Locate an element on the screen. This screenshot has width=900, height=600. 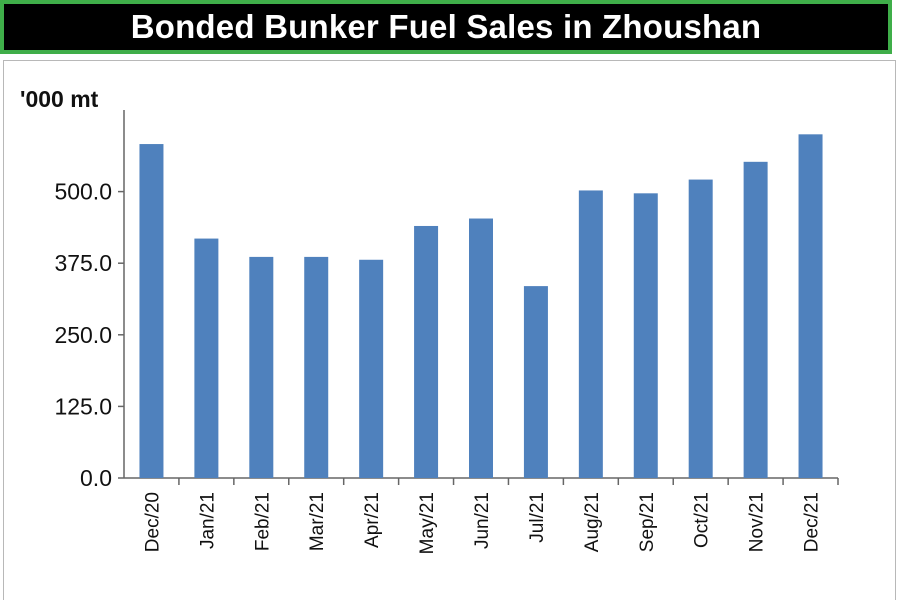
x-tick-label: Jun/21 is located at coordinates (482, 520).